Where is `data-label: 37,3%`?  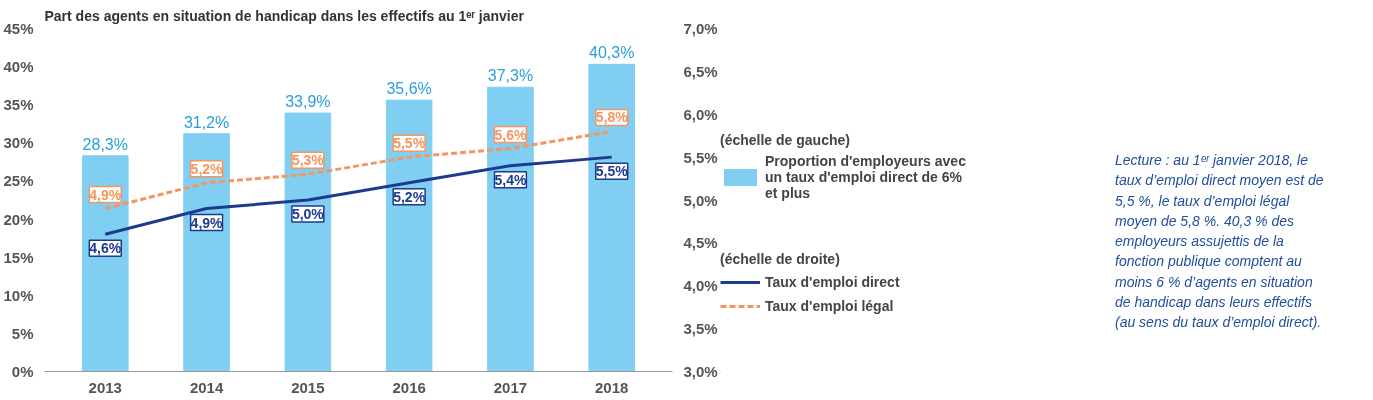
data-label: 37,3% is located at coordinates (510, 76).